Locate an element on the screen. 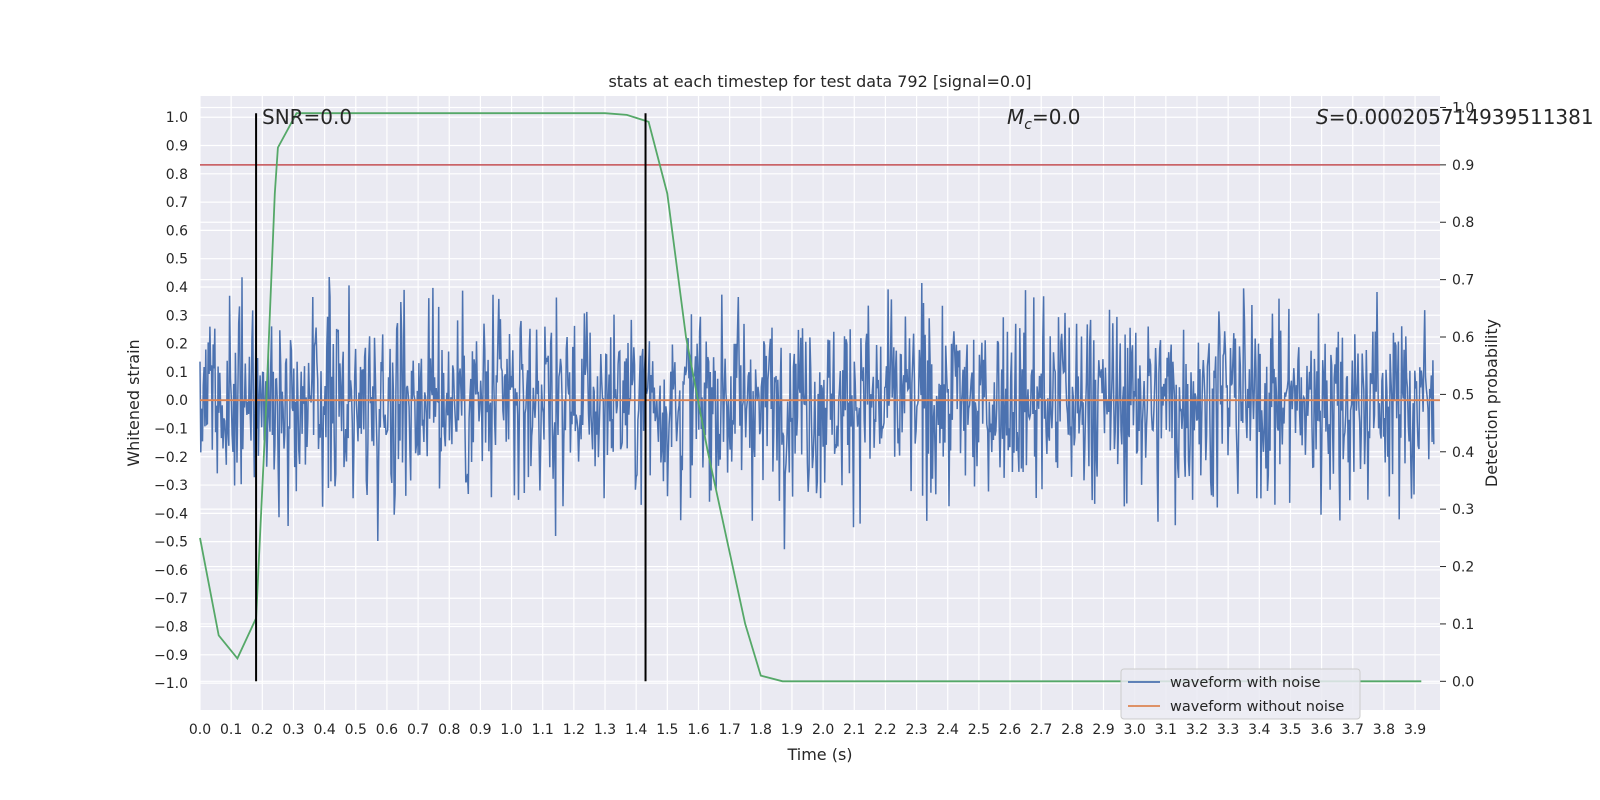  x-tick-label: 1.1 is located at coordinates (543, 730).